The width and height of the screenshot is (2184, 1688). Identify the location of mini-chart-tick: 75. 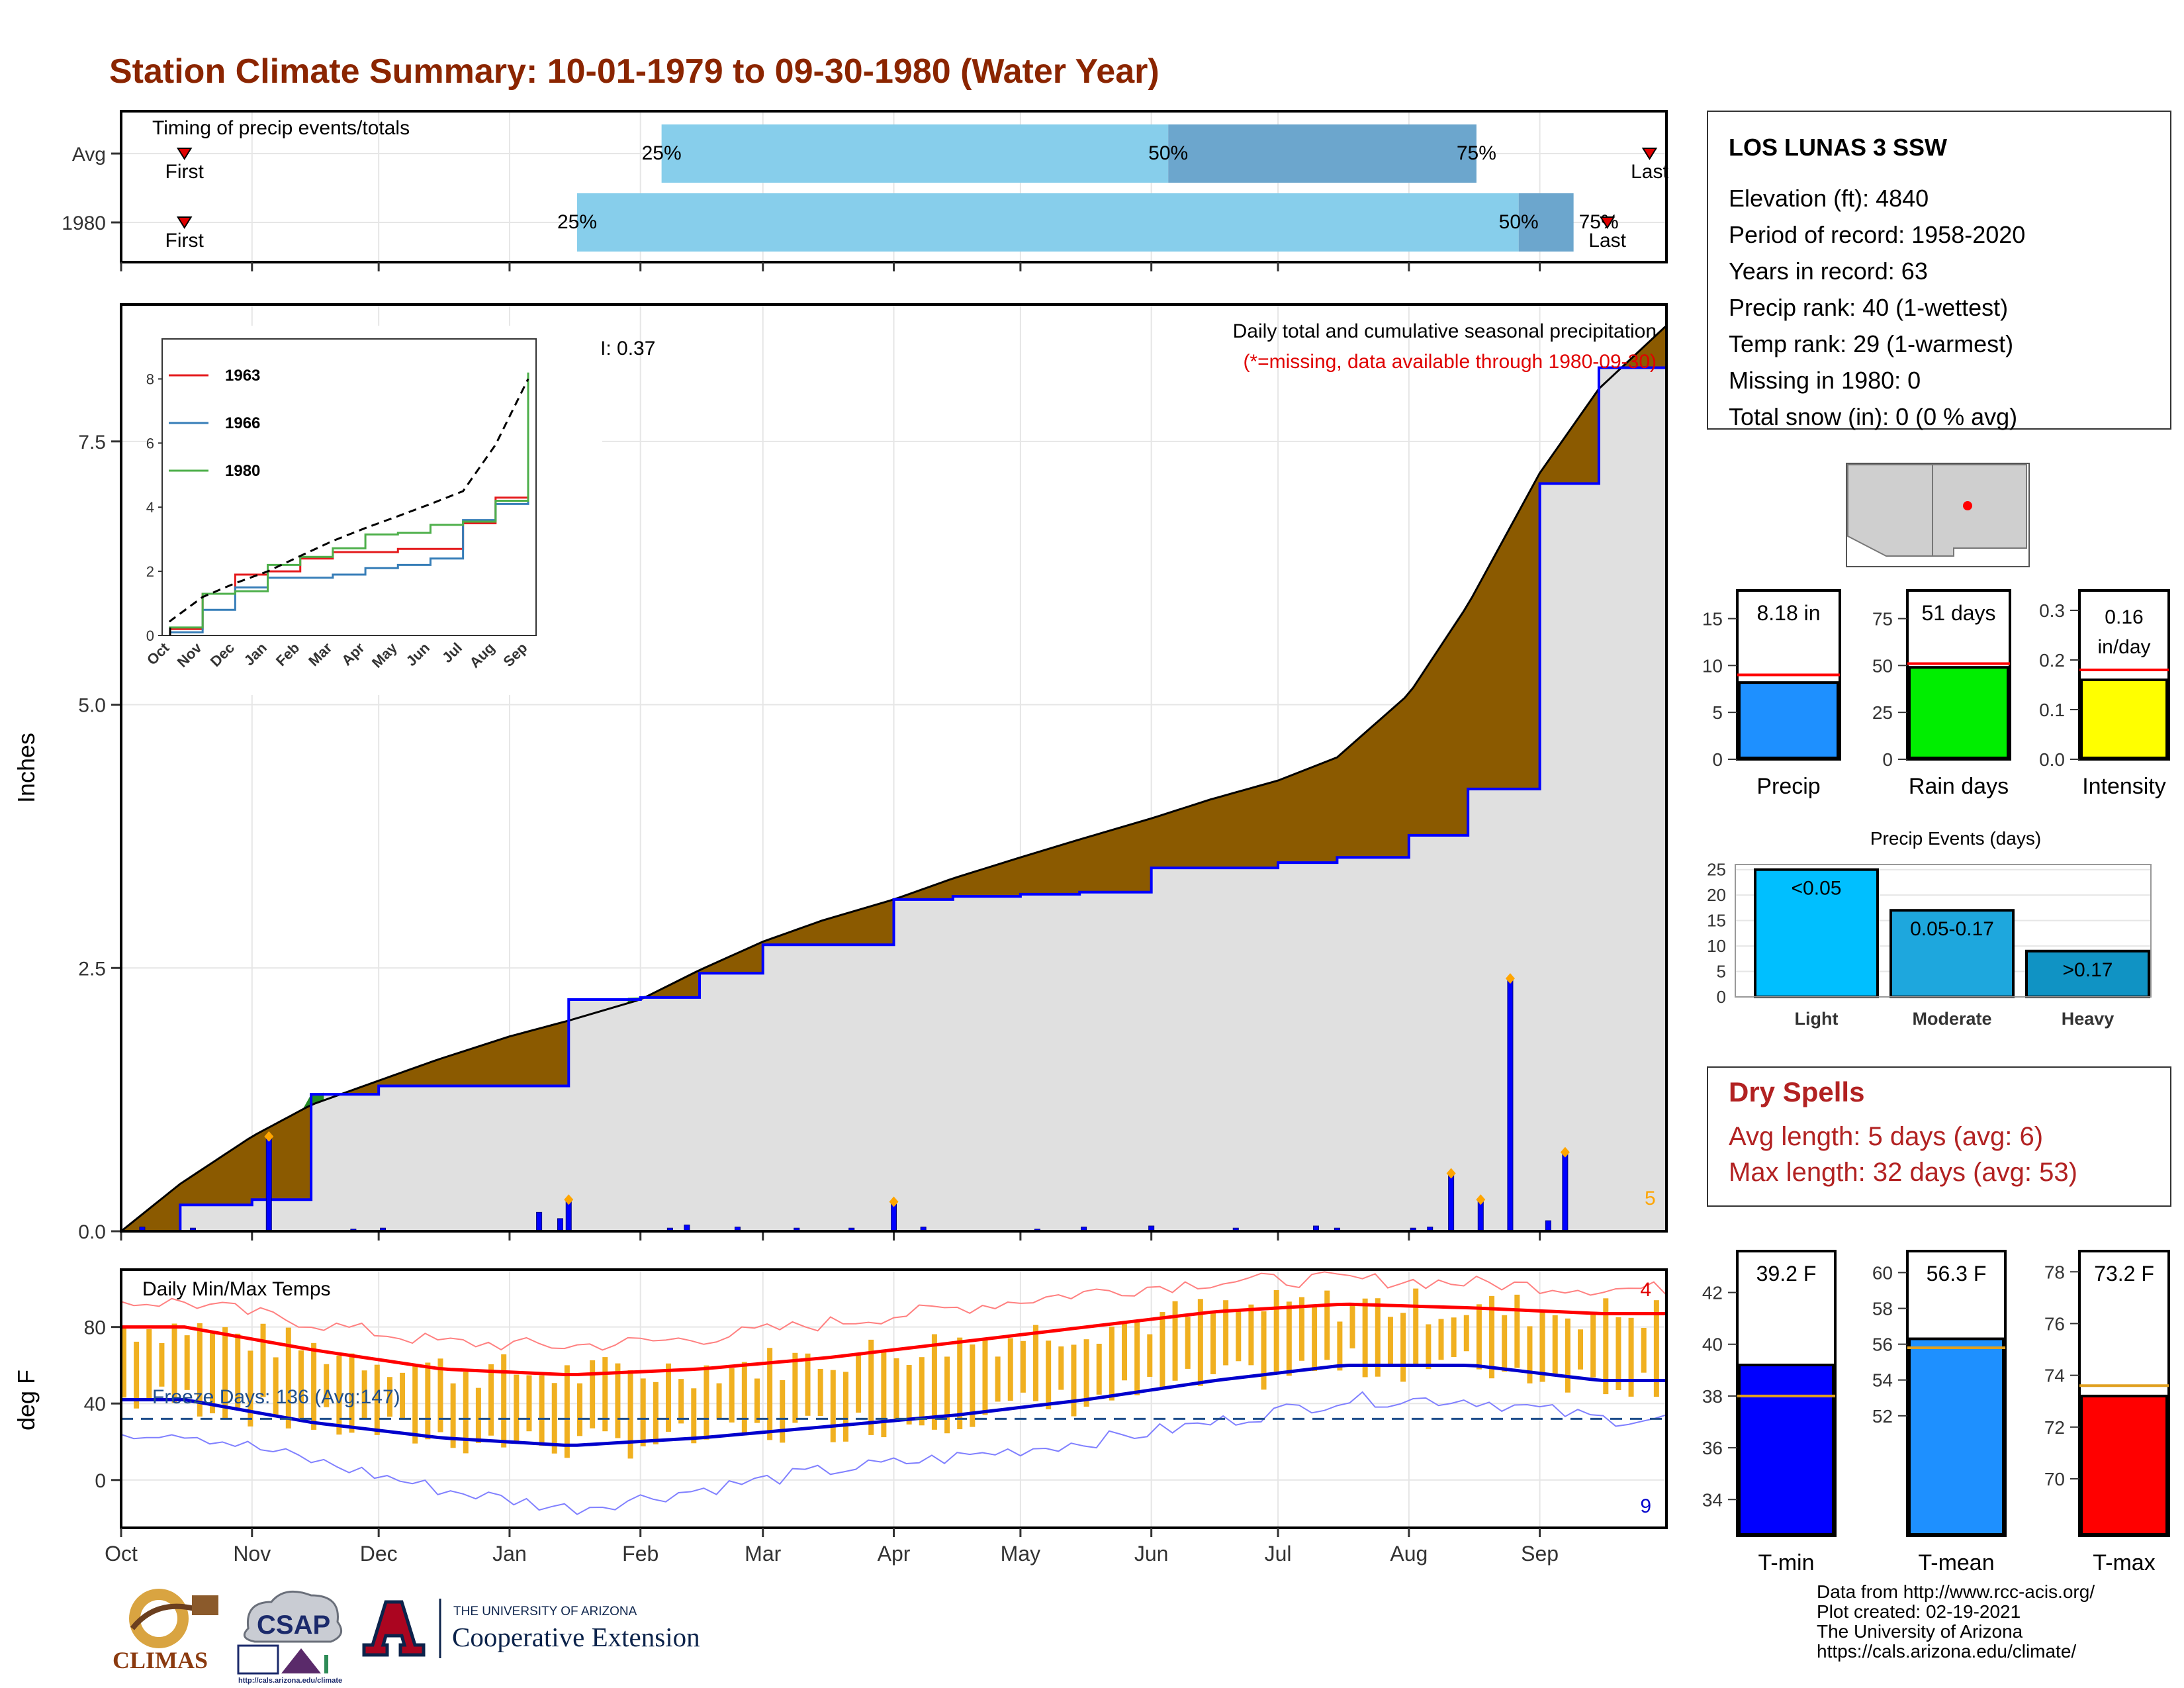
(1883, 619).